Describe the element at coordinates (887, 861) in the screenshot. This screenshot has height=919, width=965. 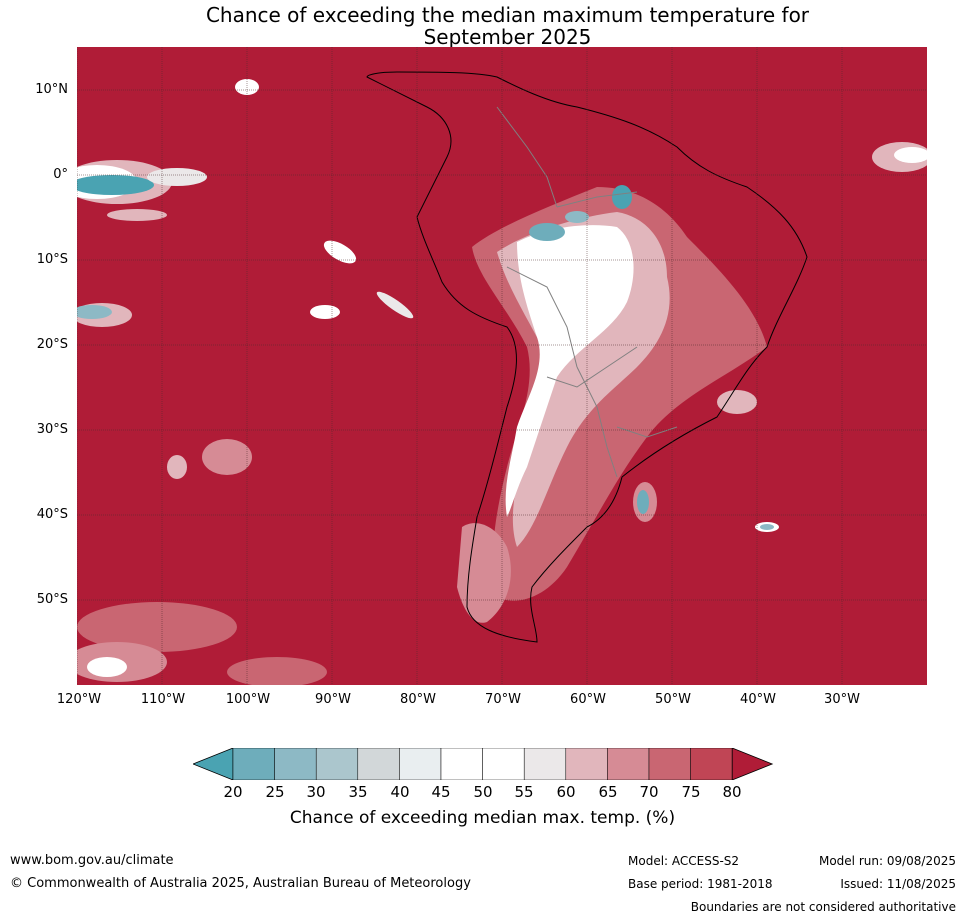
I see `model-run-text: Model run: 09/08/2025` at that location.